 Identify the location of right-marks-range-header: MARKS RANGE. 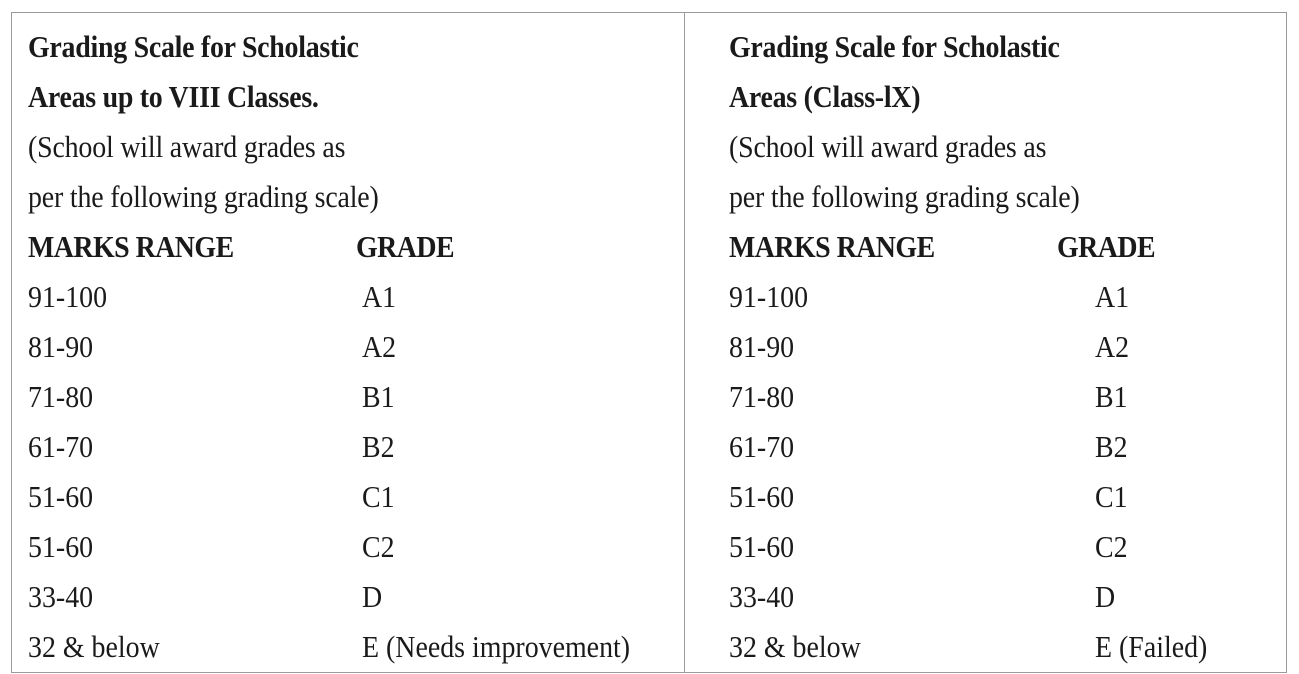
(832, 246).